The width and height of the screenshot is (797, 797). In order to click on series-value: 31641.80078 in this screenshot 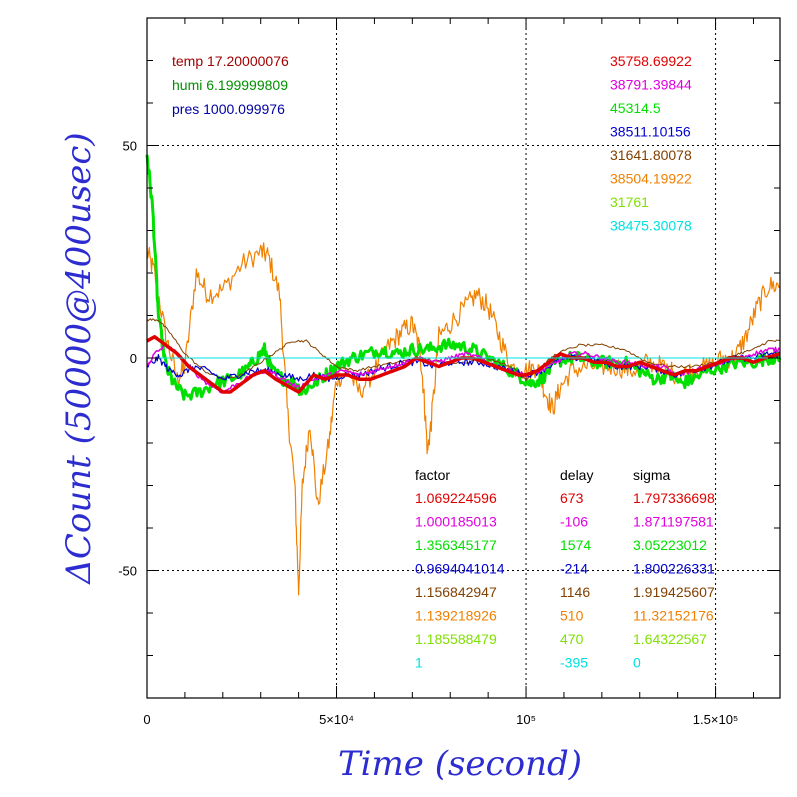, I will do `click(651, 155)`.